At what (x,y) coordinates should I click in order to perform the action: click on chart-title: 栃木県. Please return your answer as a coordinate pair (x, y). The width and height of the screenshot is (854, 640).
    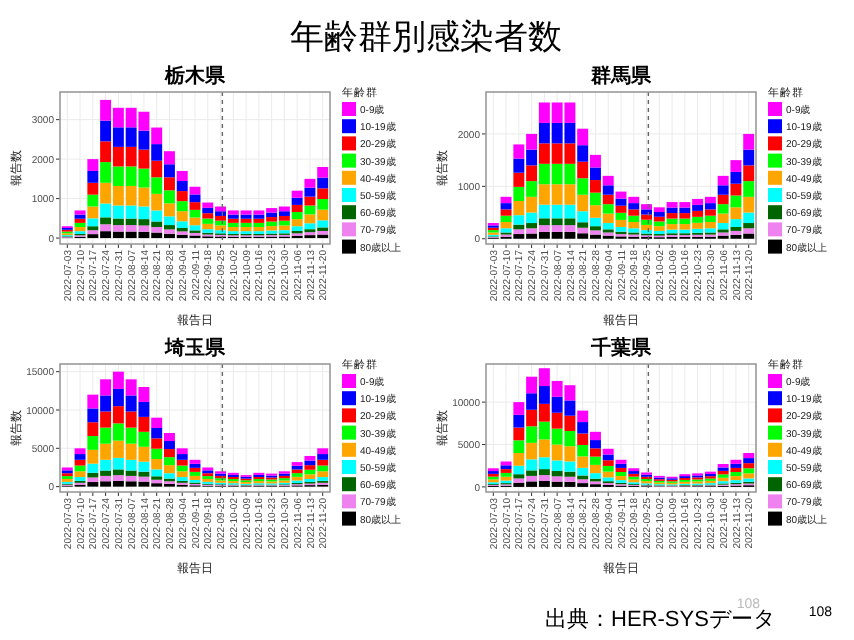
    Looking at the image, I should click on (195, 76).